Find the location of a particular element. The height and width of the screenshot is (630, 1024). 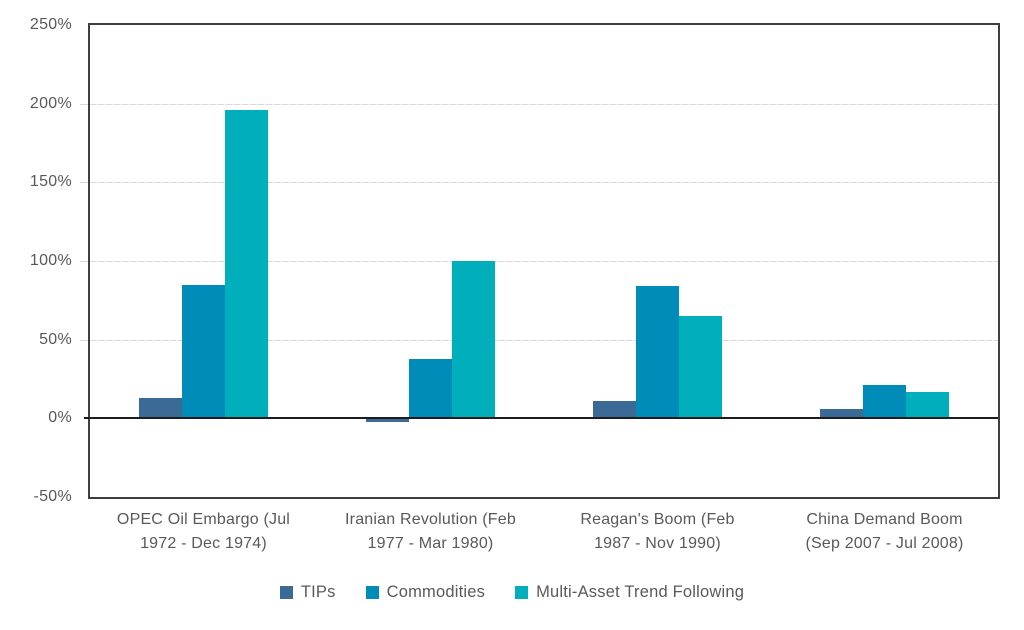

legend-item-tips: TIPs is located at coordinates (307, 592).